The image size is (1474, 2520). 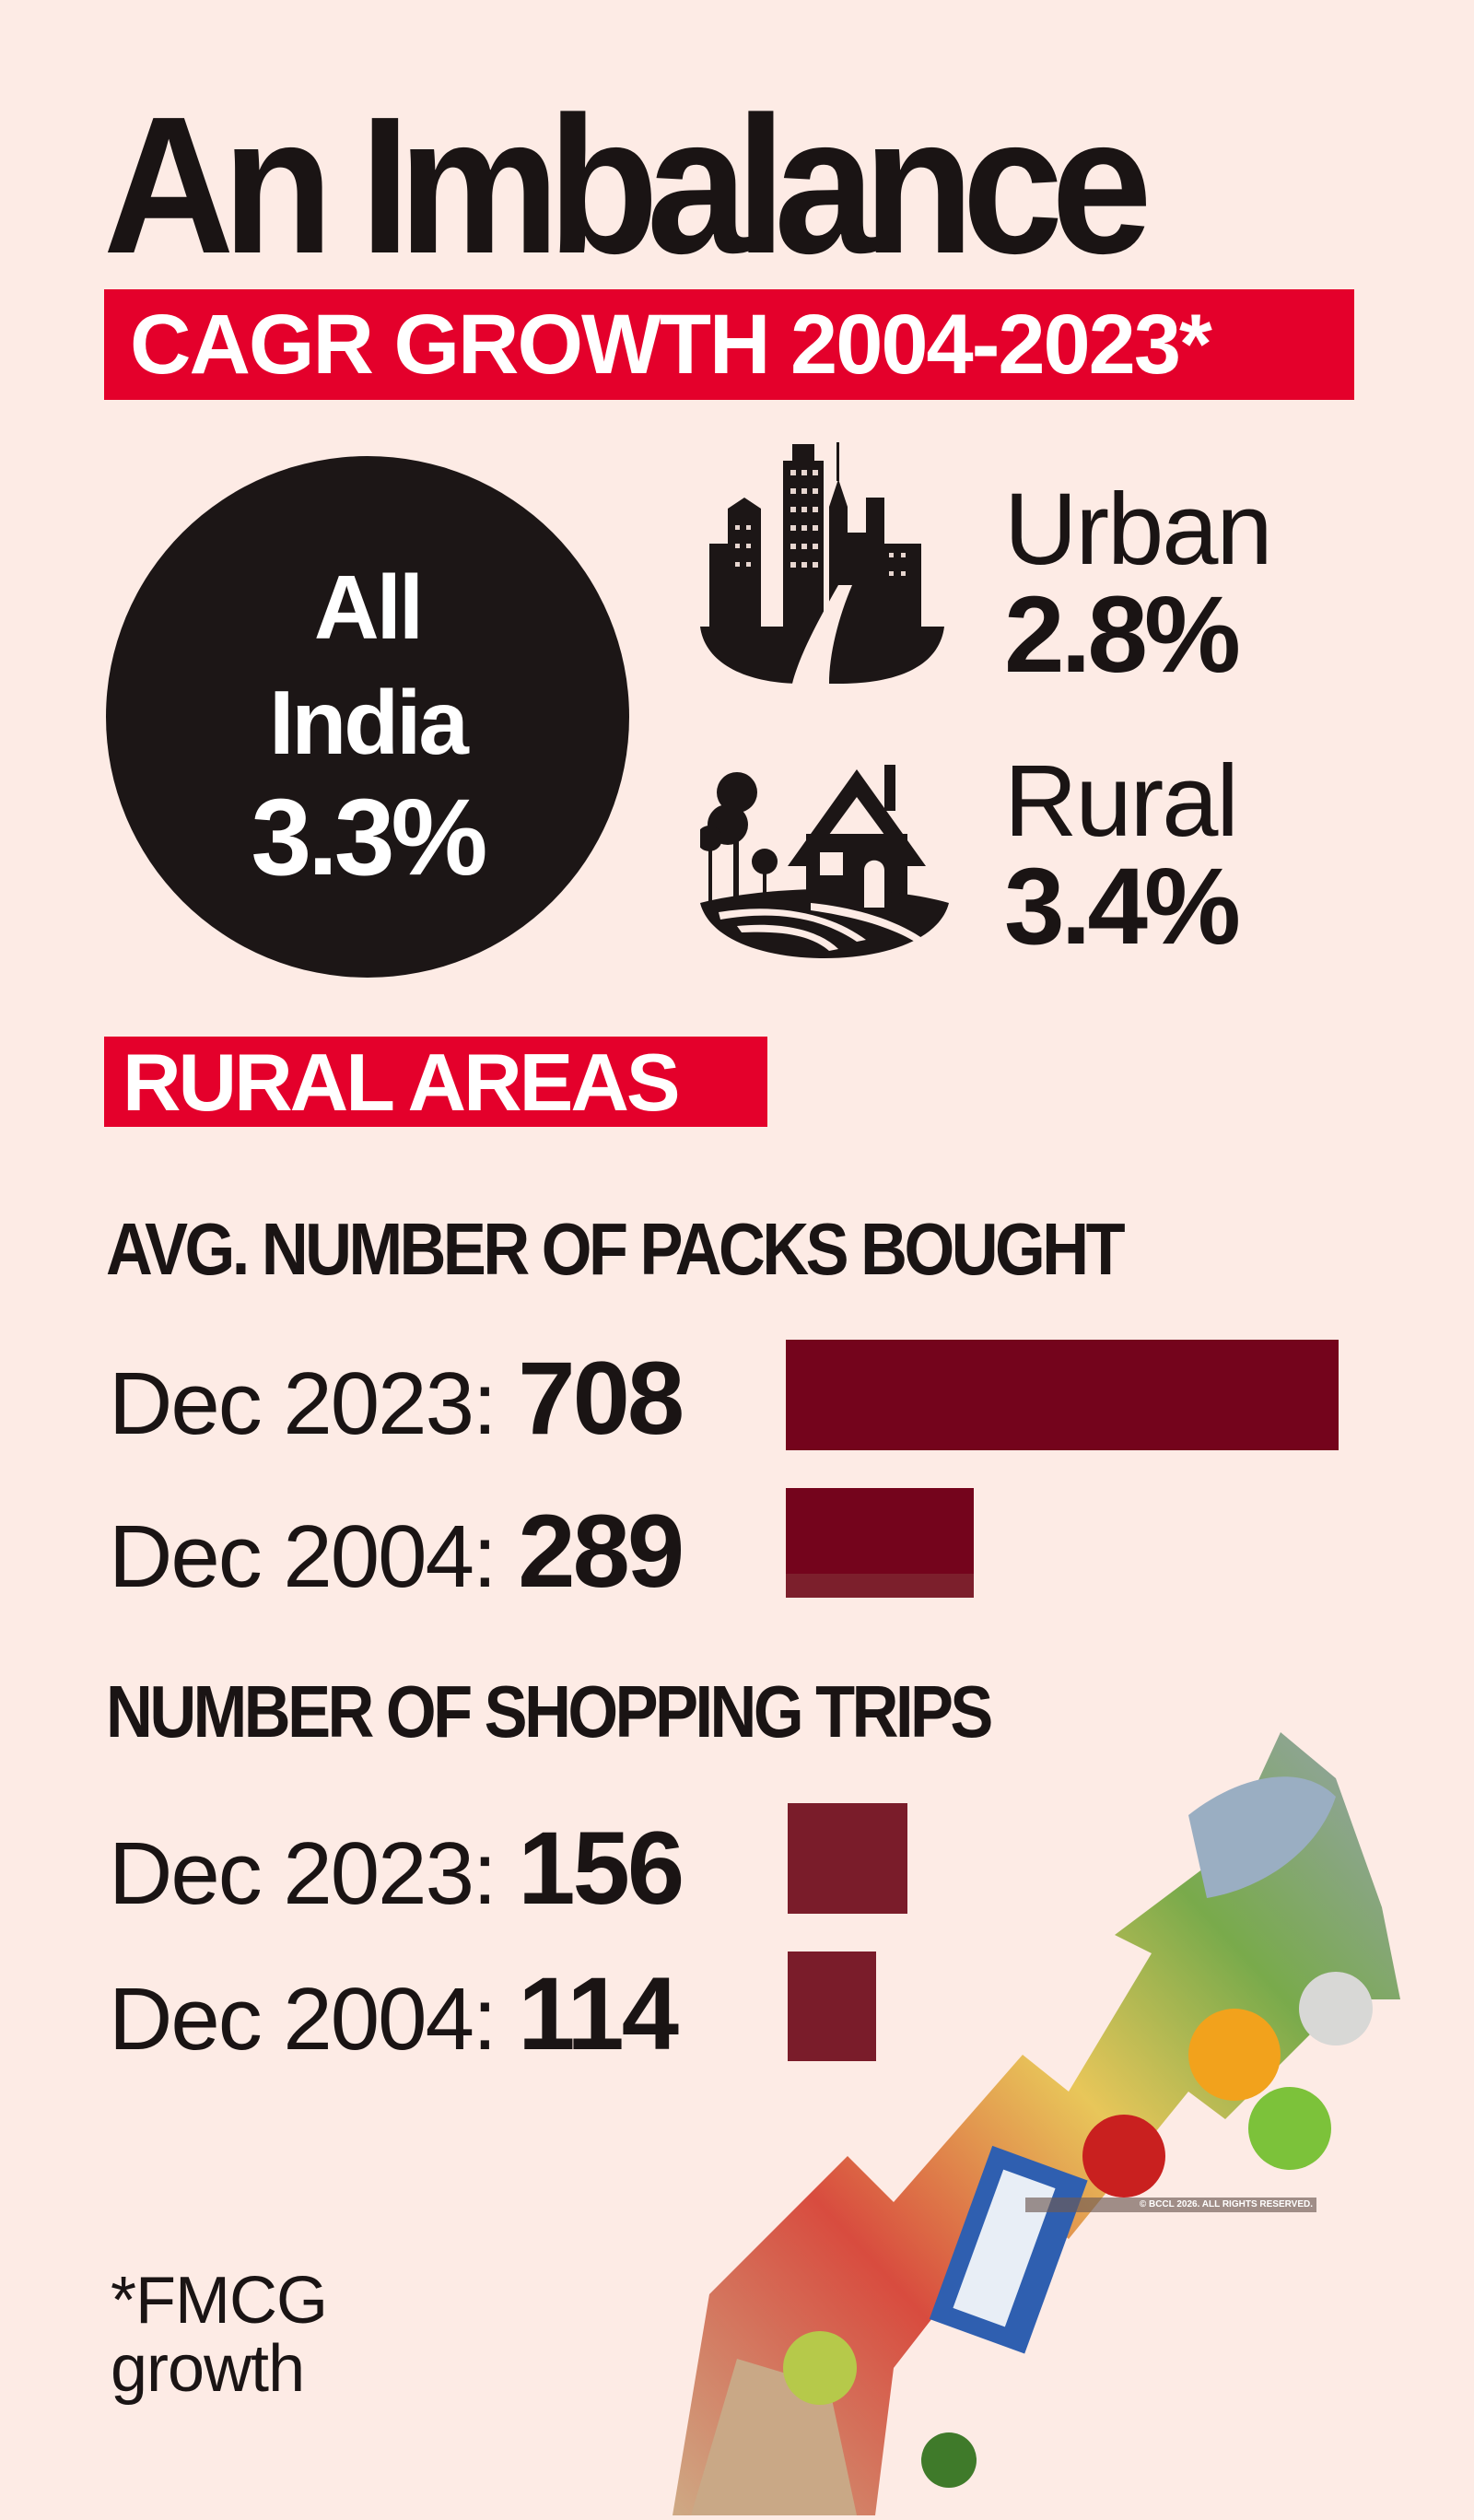 I want to click on trips-row-label: Dec 2023:, so click(x=314, y=1873).